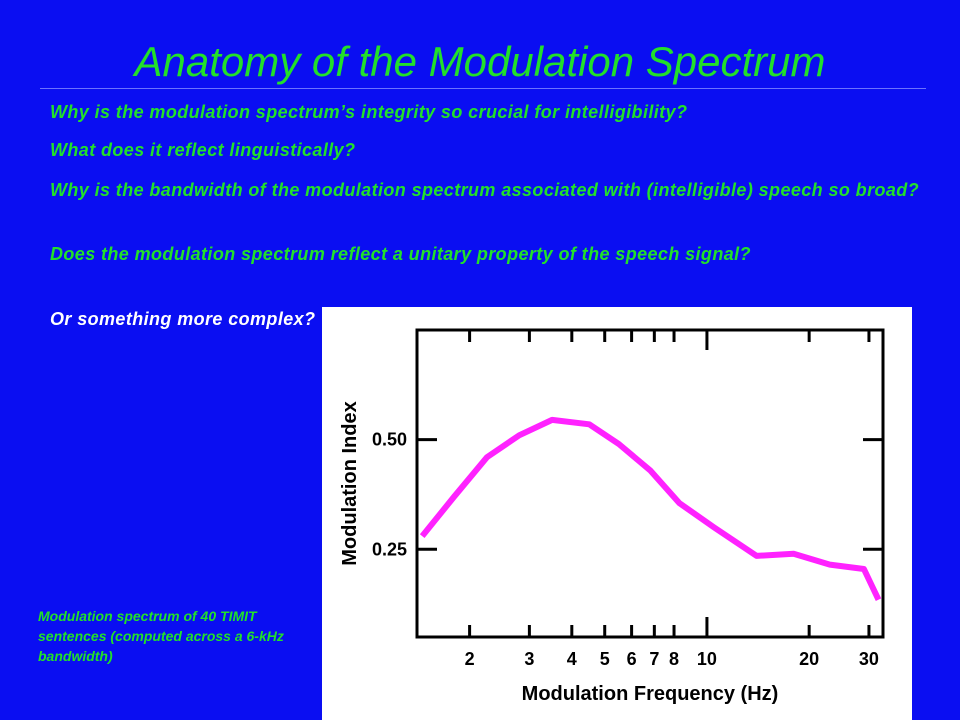 This screenshot has height=720, width=960. Describe the element at coordinates (650, 694) in the screenshot. I see `x-axis-title: Modulation Frequency (Hz)` at that location.